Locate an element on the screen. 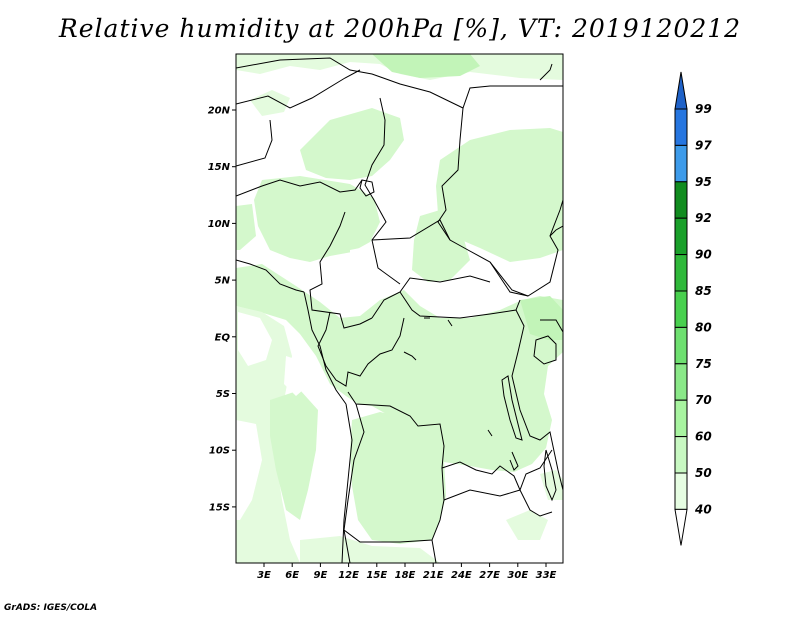 The width and height of the screenshot is (800, 618). lat-tick-label: 5N is located at coordinates (223, 281).